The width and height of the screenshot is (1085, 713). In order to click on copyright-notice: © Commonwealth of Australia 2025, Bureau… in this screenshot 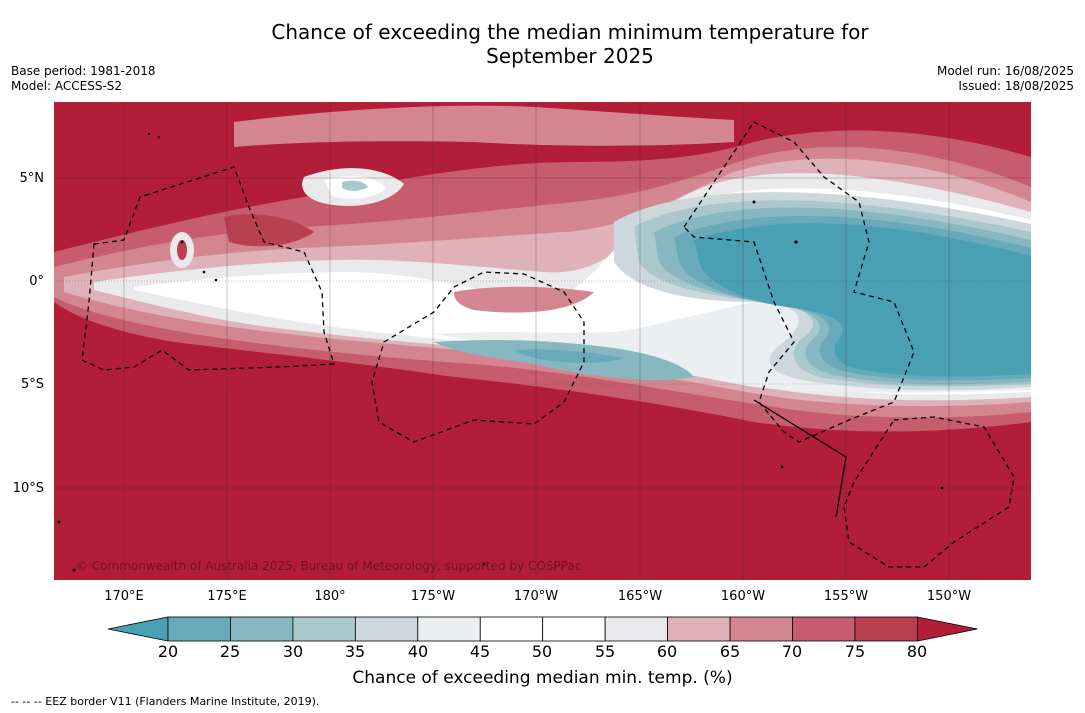, I will do `click(329, 566)`.